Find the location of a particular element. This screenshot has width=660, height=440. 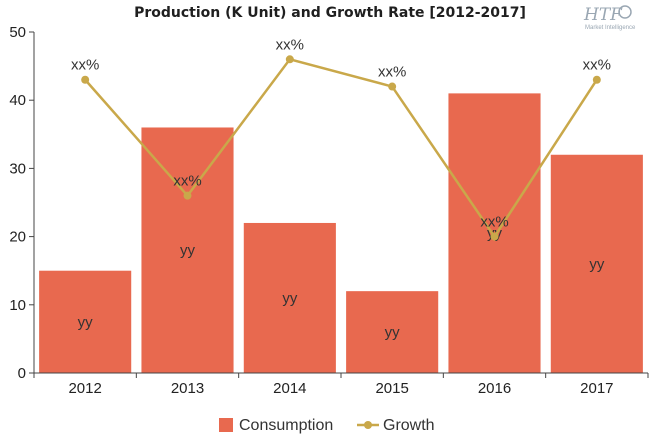

y-tick-label-10: 10 is located at coordinates (17, 305).